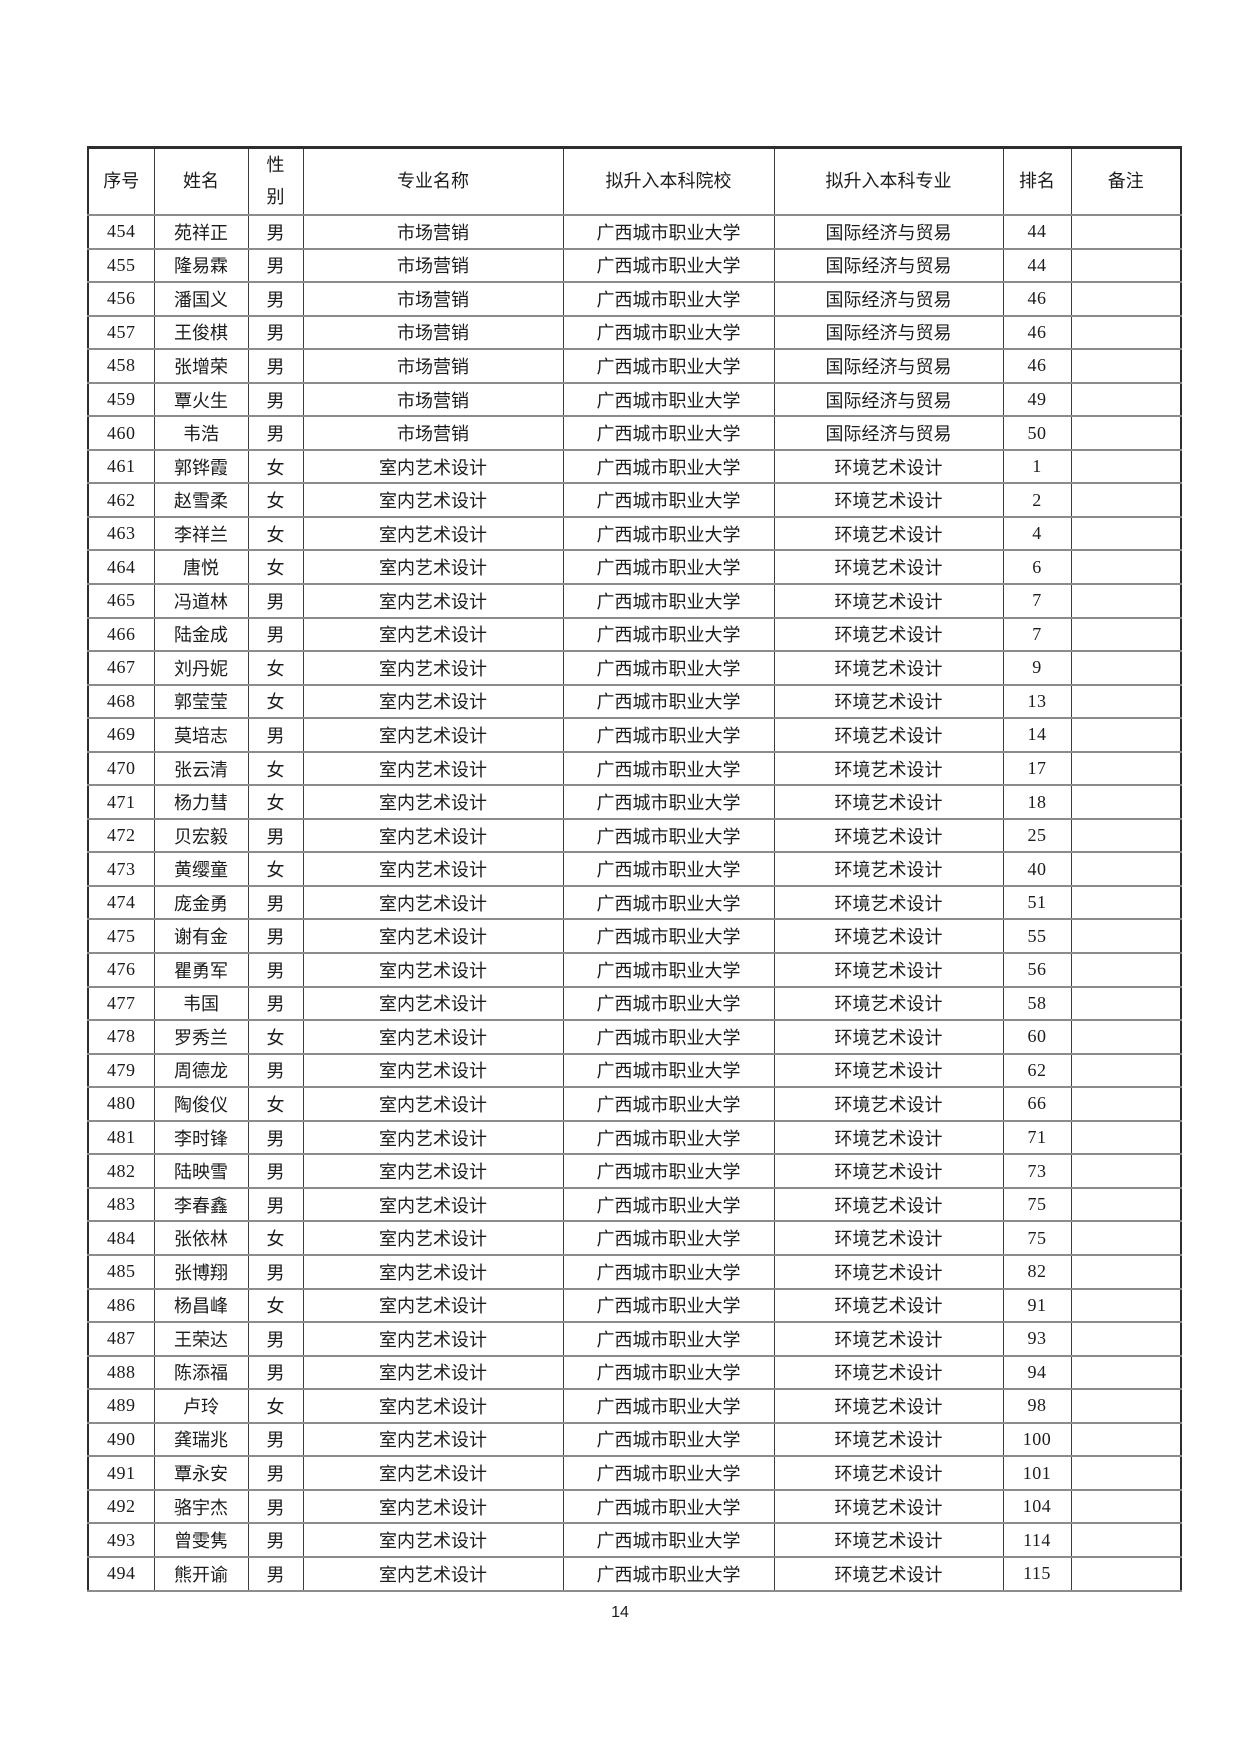 The image size is (1240, 1754). I want to click on cell-rank: 62, so click(1037, 1070).